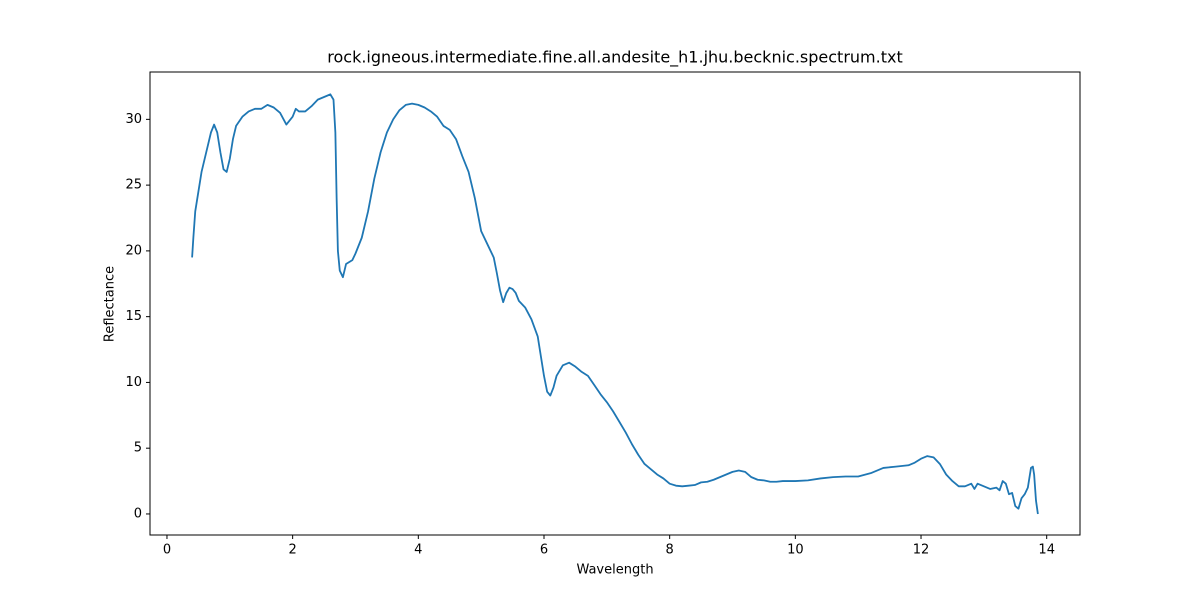 The height and width of the screenshot is (604, 1200). What do you see at coordinates (133, 250) in the screenshot?
I see `y-tick-label: 20` at bounding box center [133, 250].